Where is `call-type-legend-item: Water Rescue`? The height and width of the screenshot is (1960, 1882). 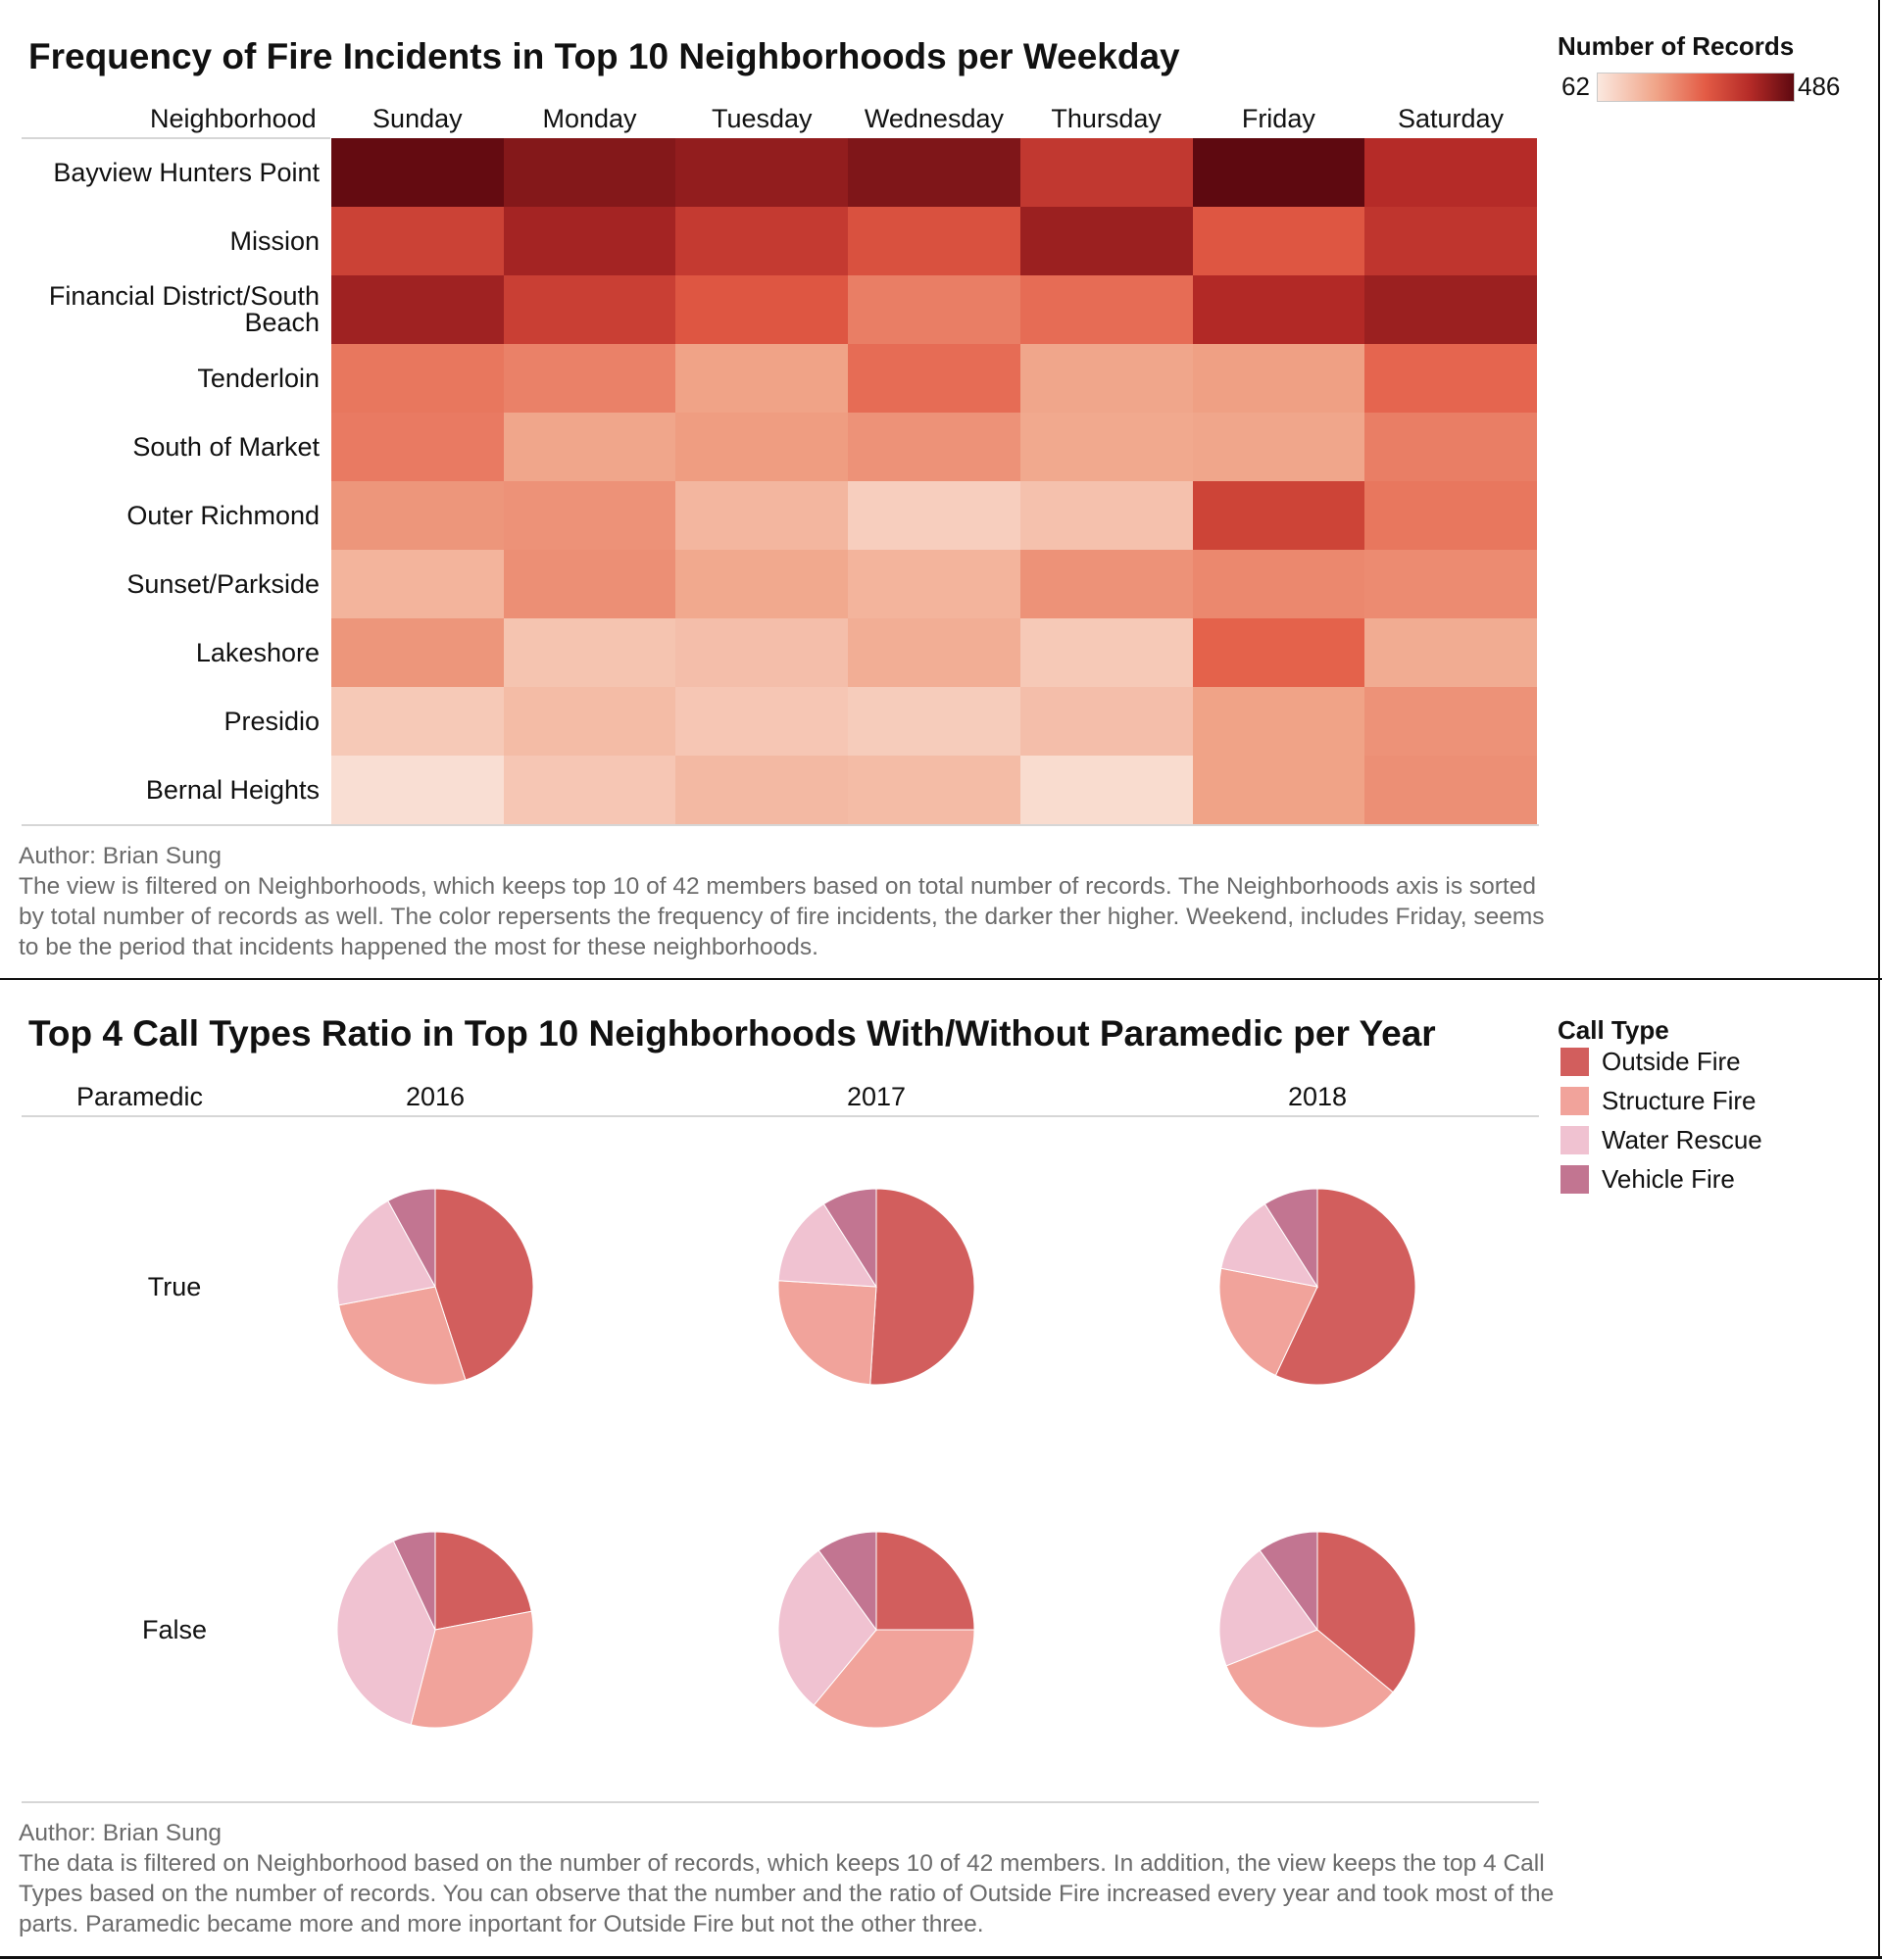 call-type-legend-item: Water Rescue is located at coordinates (1661, 1140).